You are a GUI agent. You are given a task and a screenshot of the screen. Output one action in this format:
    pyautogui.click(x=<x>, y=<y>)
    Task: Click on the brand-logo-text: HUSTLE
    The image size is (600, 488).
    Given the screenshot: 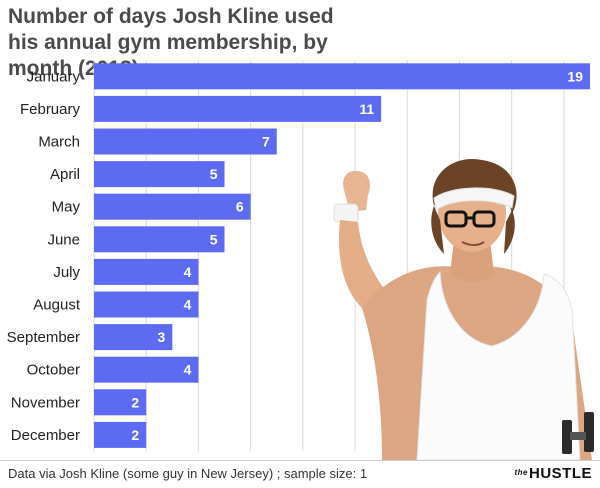 What is the action you would take?
    pyautogui.click(x=560, y=473)
    